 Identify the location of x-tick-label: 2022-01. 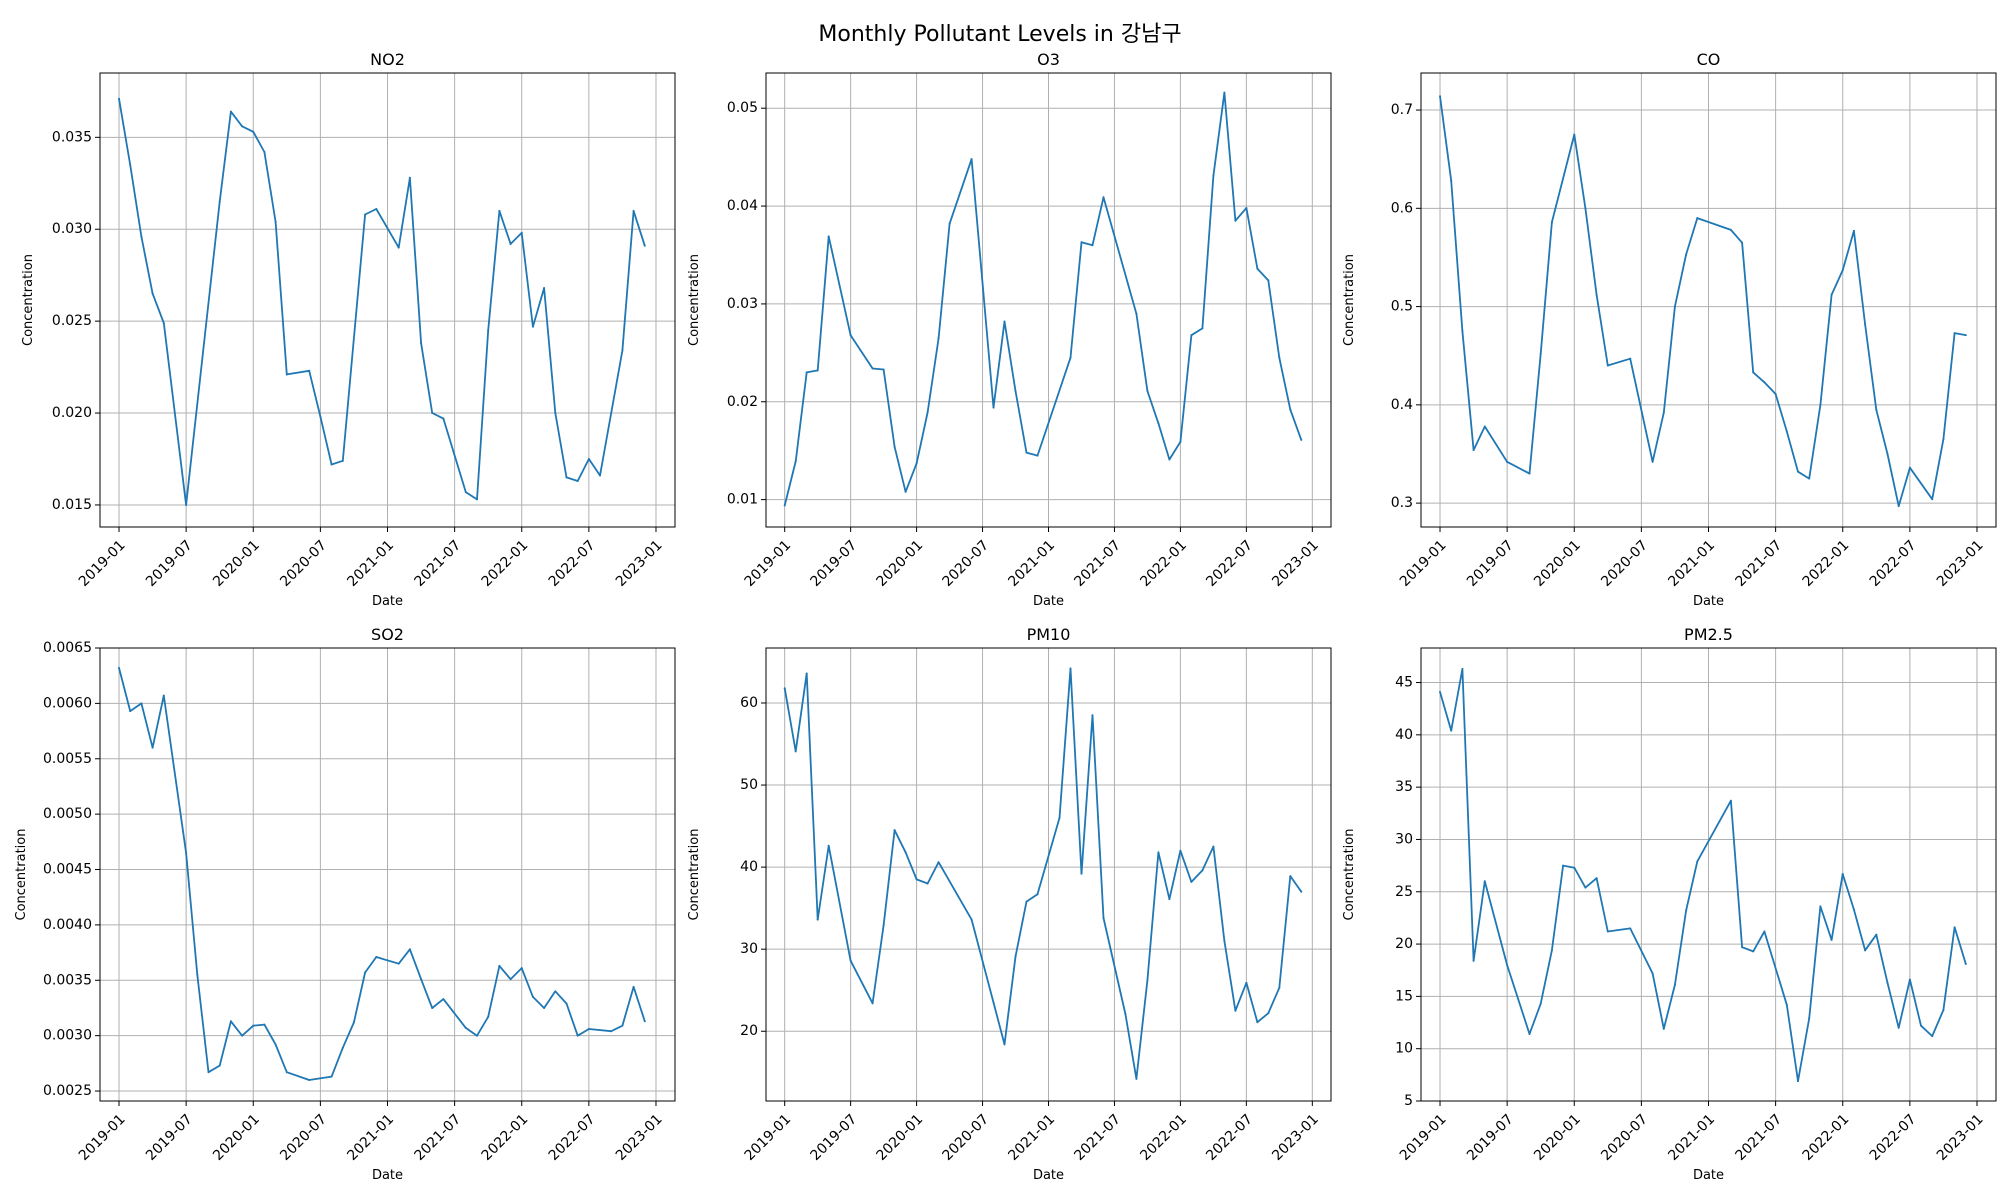
(1163, 563).